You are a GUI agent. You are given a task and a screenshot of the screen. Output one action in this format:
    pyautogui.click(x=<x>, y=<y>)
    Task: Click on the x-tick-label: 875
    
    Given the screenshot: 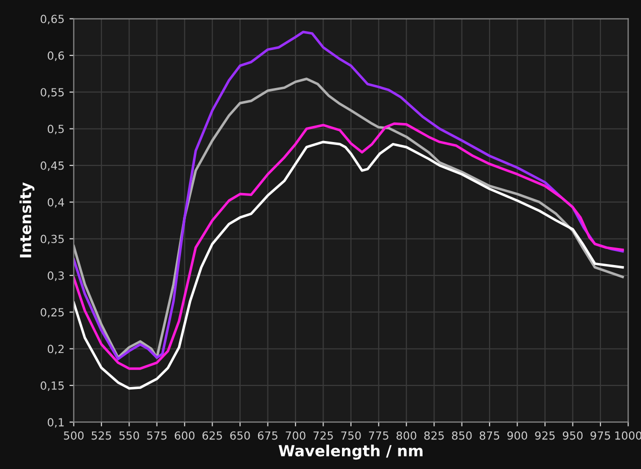 What is the action you would take?
    pyautogui.click(x=490, y=435)
    